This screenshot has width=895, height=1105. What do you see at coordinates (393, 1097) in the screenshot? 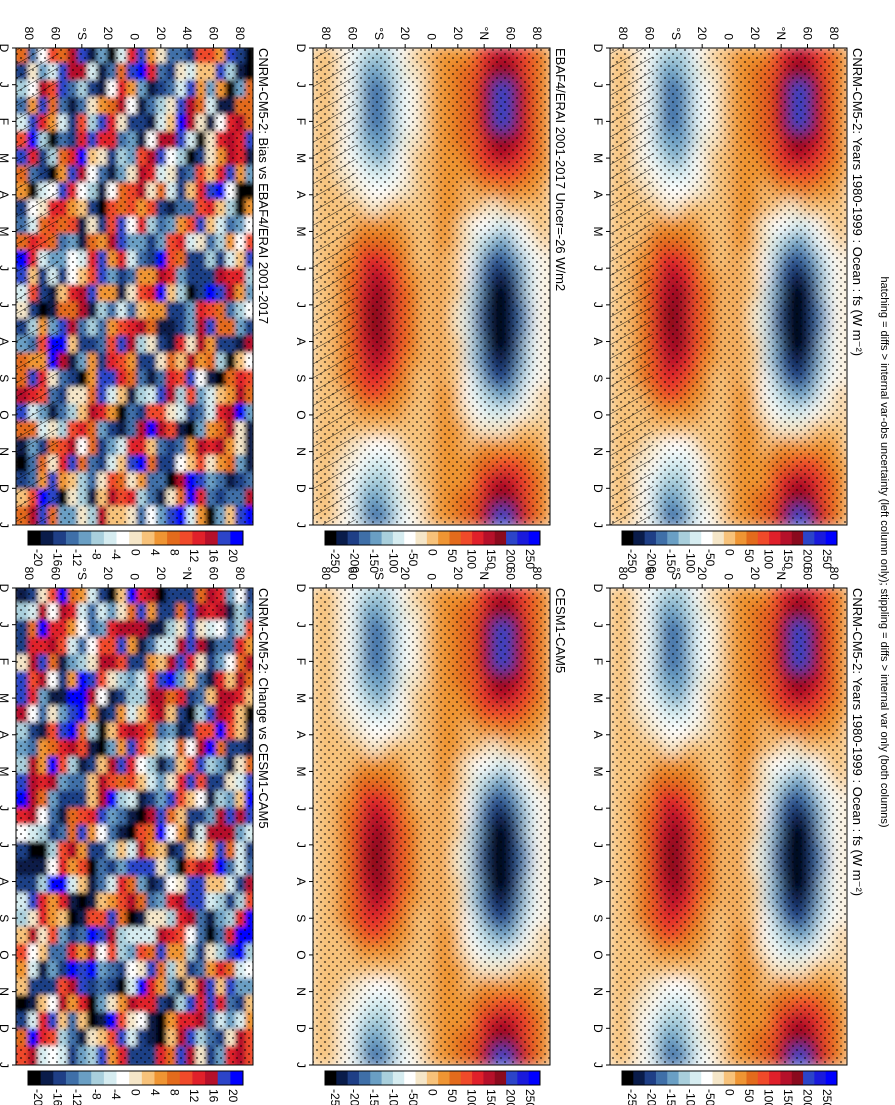
I see `colorbar-label: -100` at bounding box center [393, 1097].